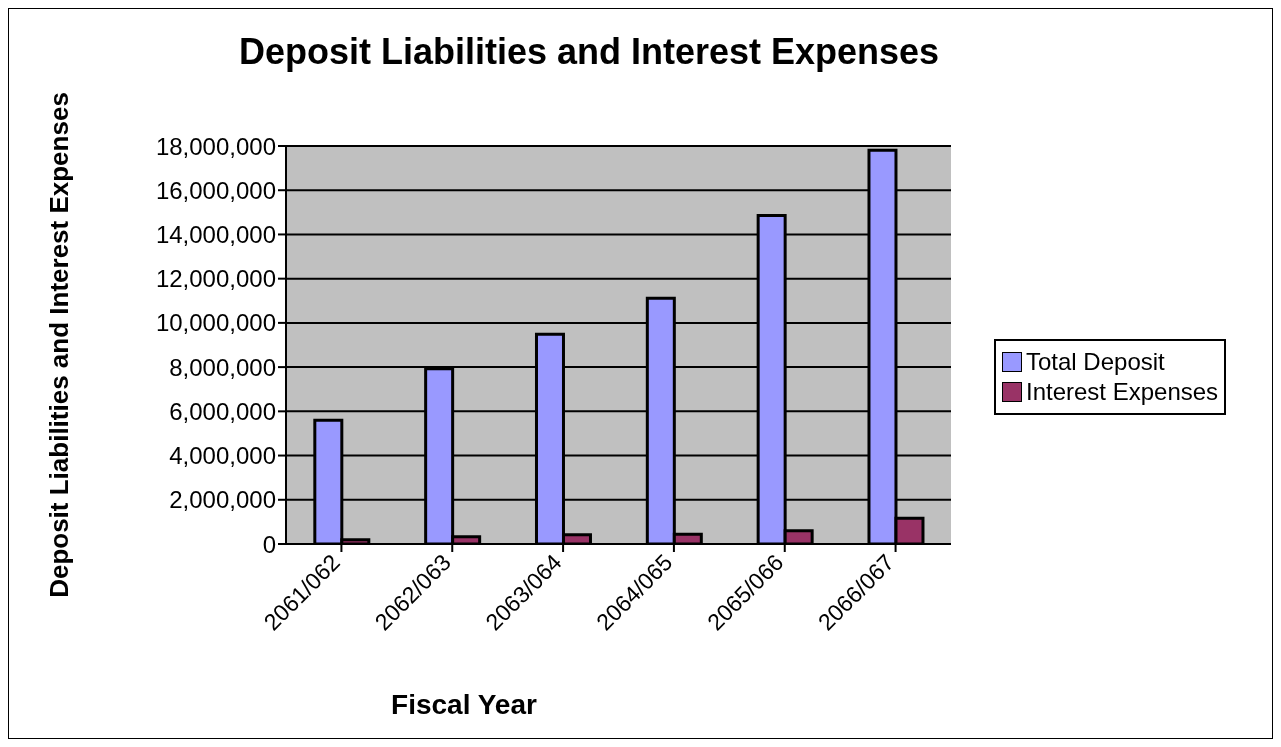  What do you see at coordinates (222, 367) in the screenshot?
I see `y-tick-label: 8,000,000` at bounding box center [222, 367].